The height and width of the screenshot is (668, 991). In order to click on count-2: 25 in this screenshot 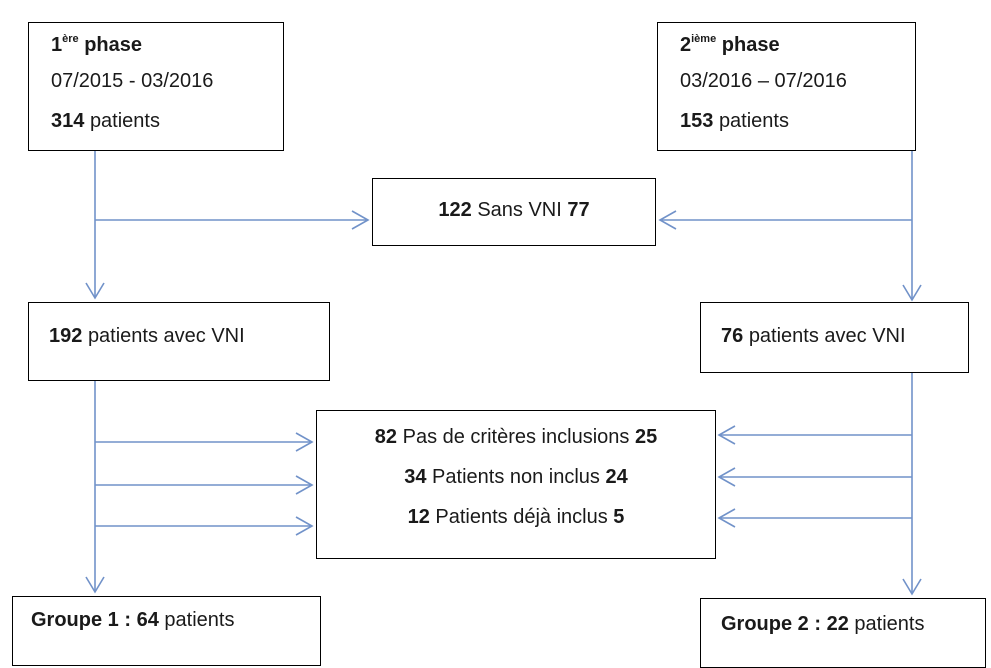, I will do `click(646, 437)`.